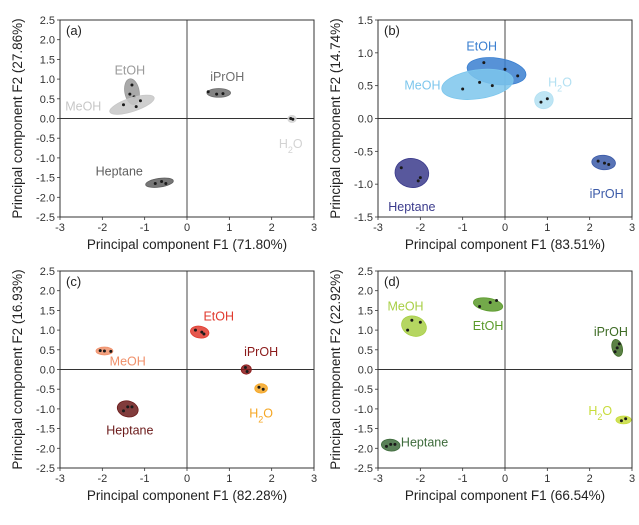 This screenshot has height=525, width=639. I want to click on panel-label: (c), so click(73, 281).